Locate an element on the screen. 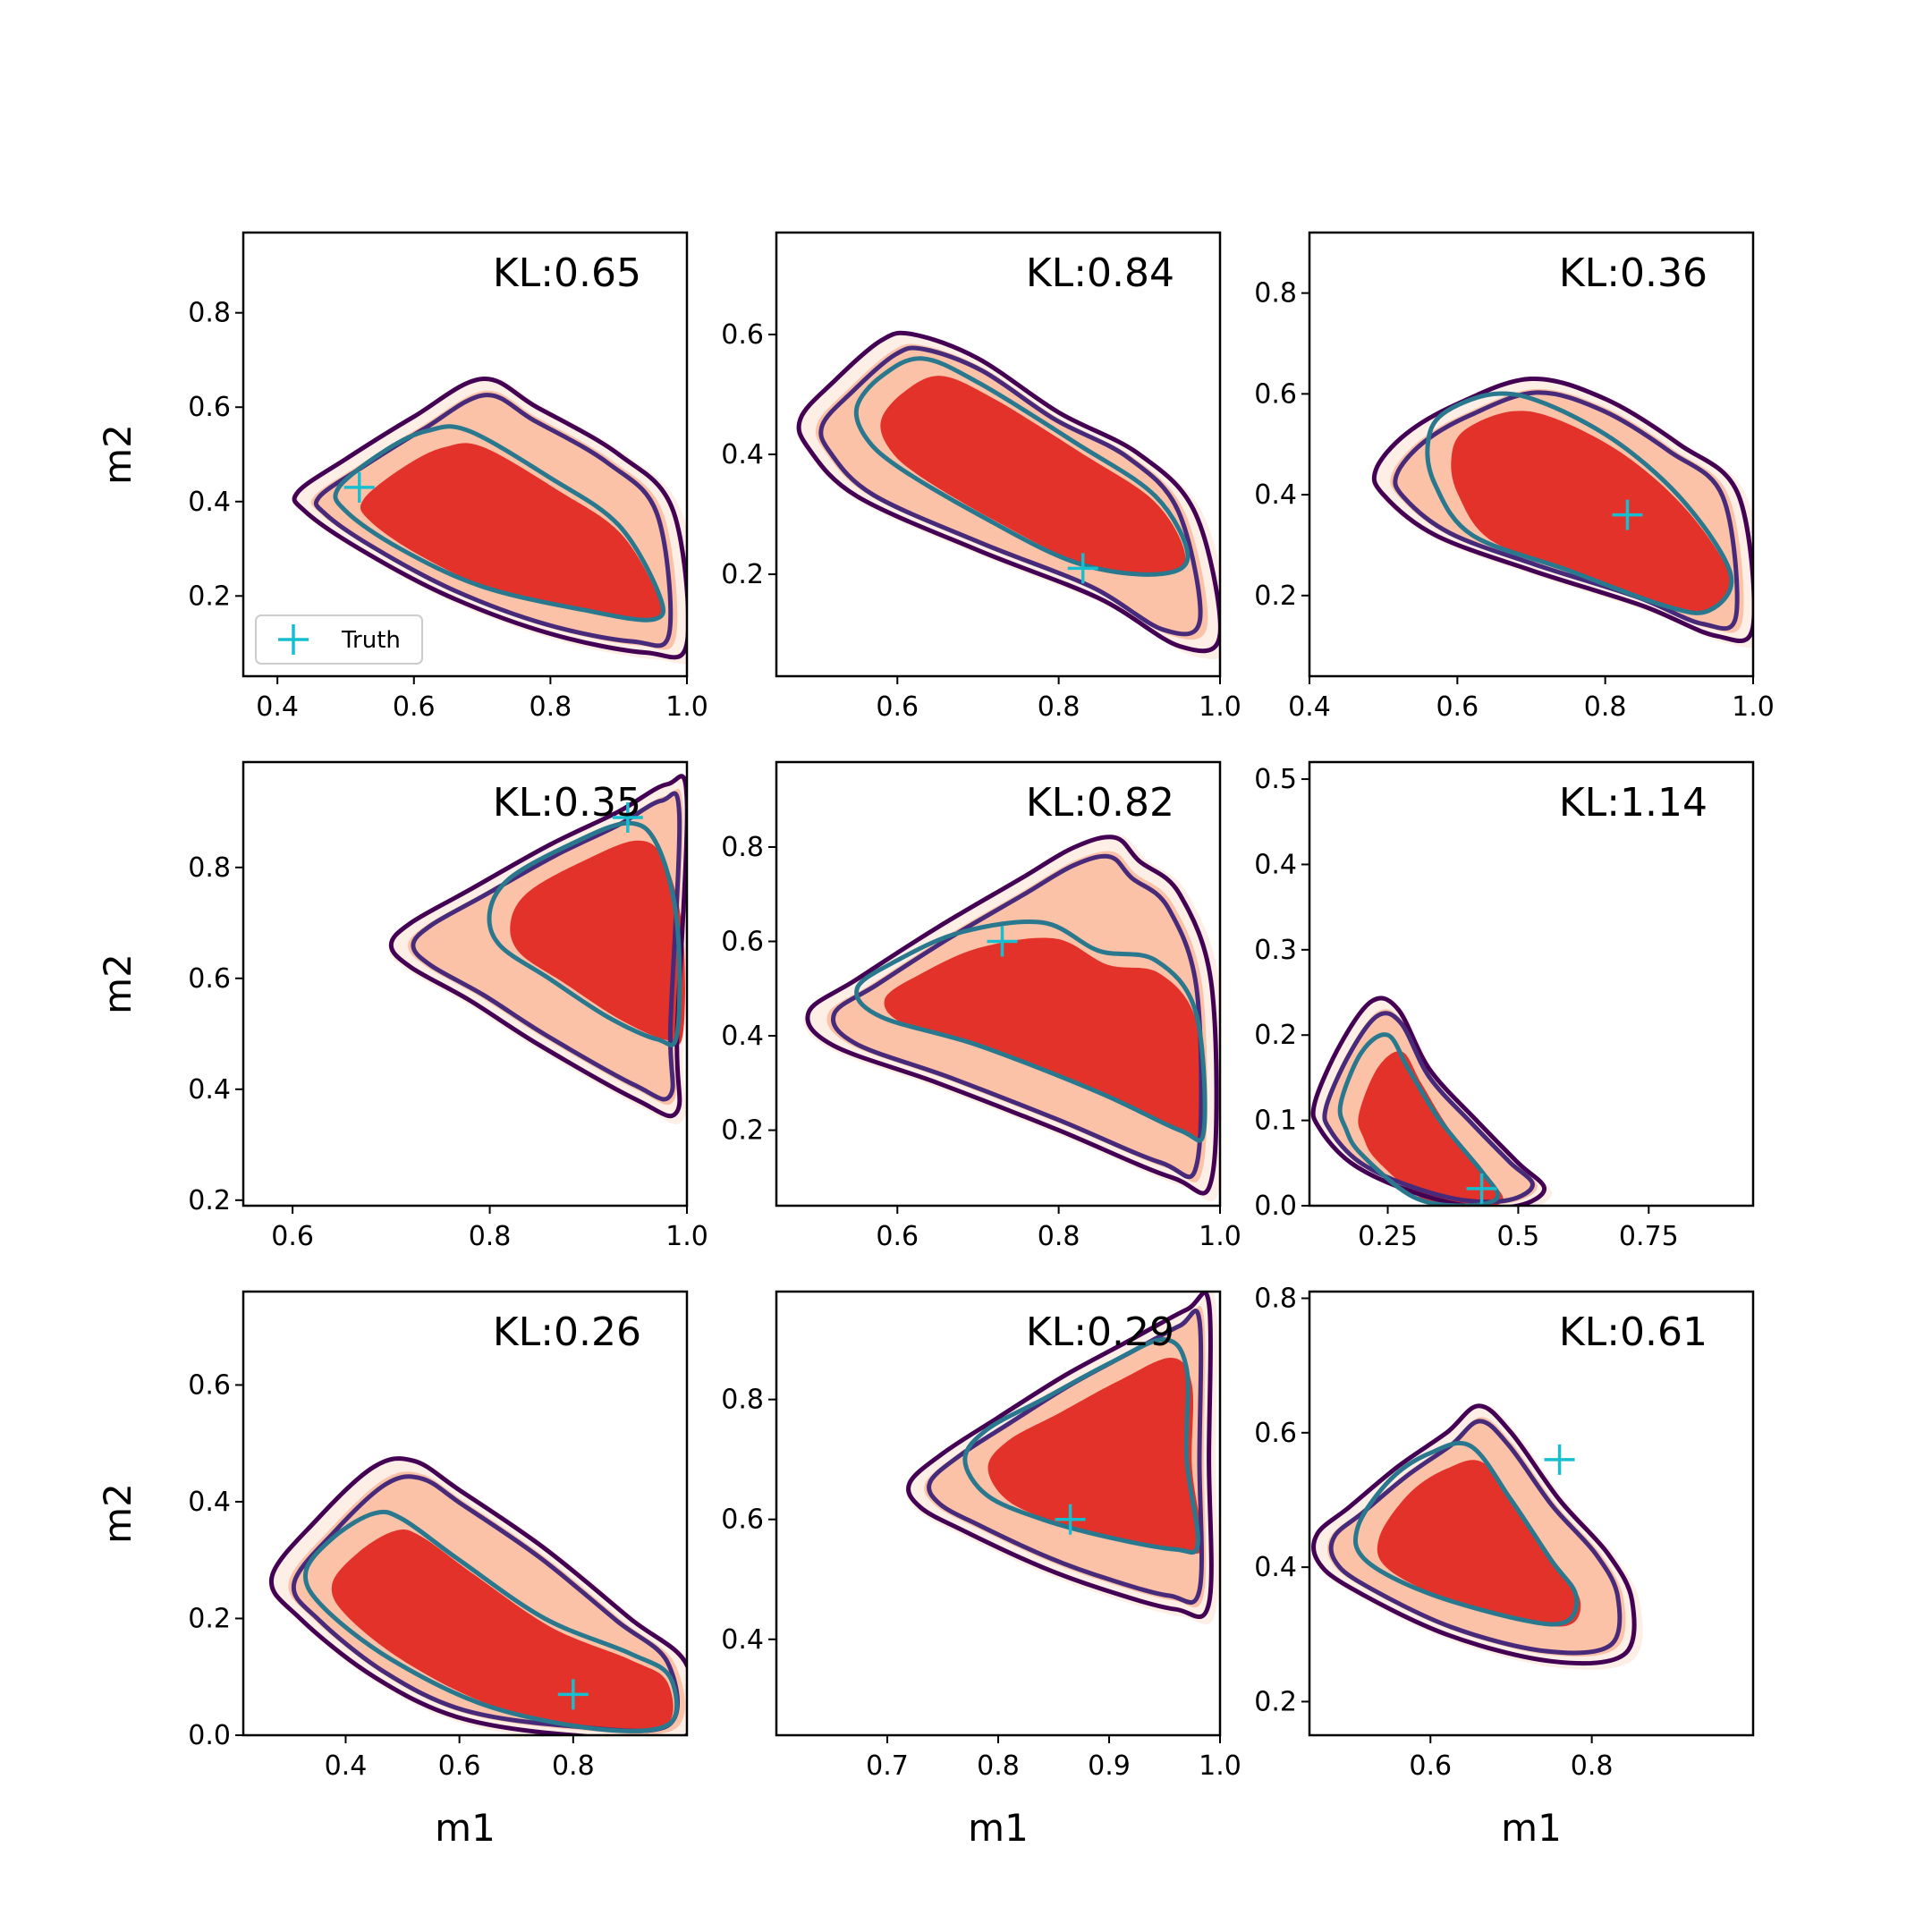  panel-6: 0.25 0.5 0.75 0.0 0.1 0.2 0.3 0.4 0.5 KL:1.14 is located at coordinates (1504, 1006).